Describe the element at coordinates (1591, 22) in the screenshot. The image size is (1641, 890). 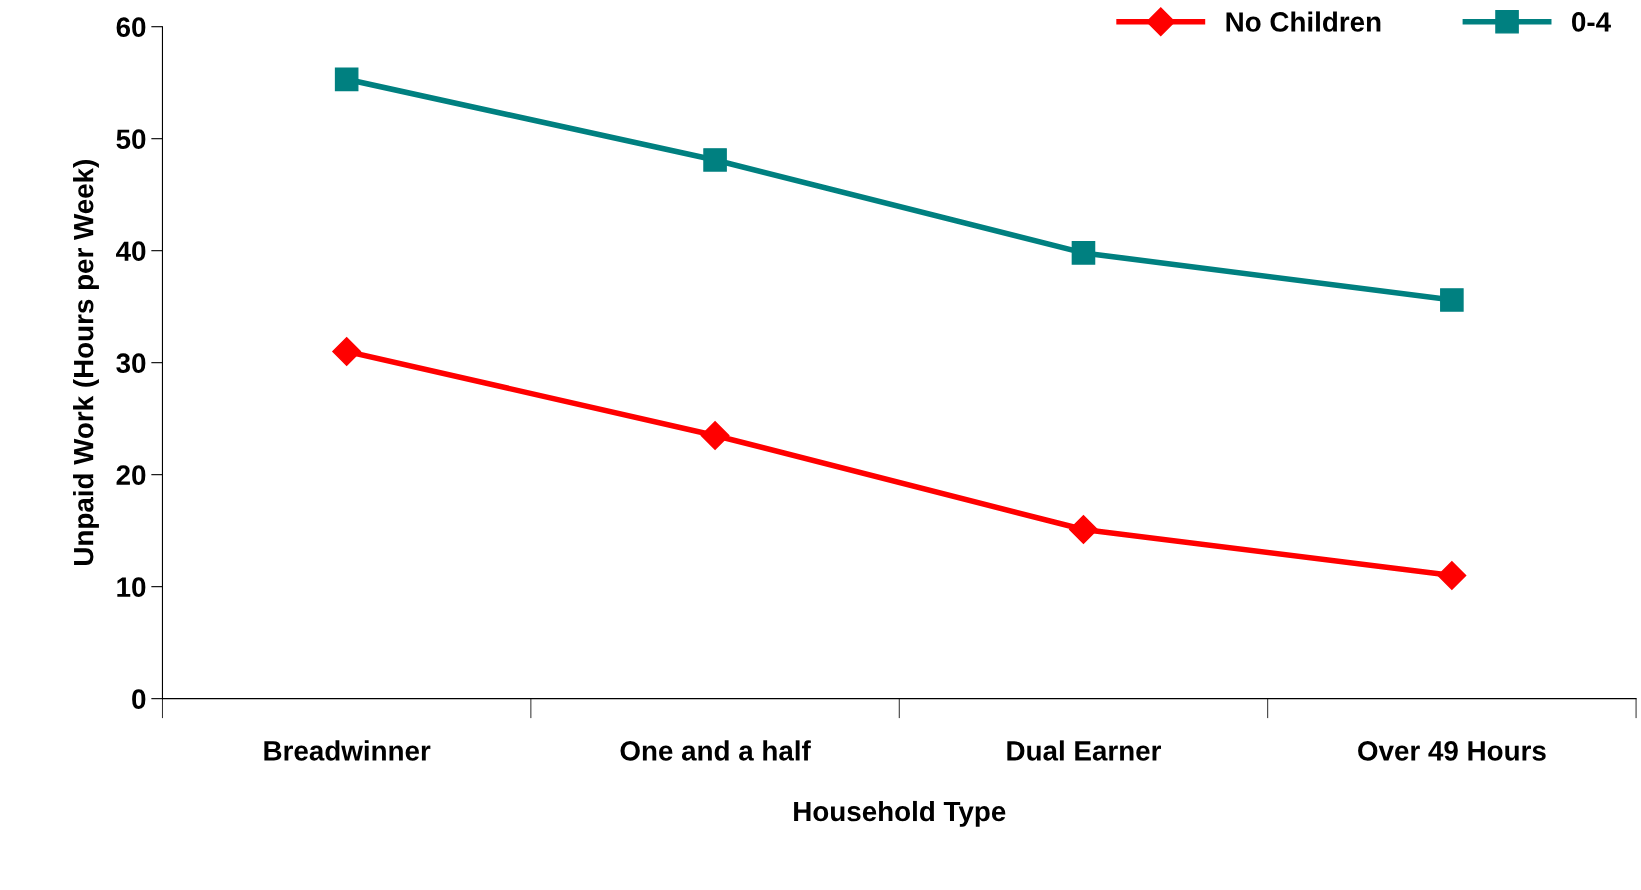
I see `legend-label: 0-4` at that location.